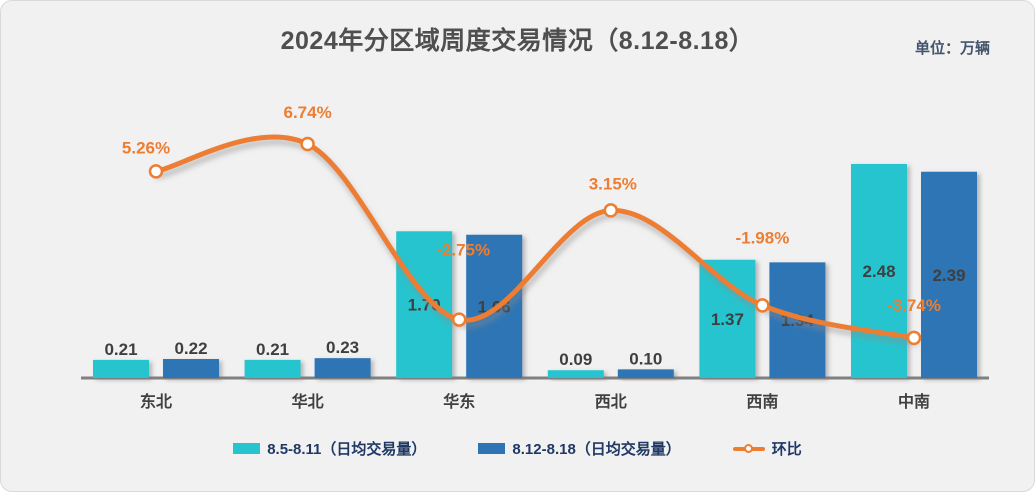  What do you see at coordinates (517, 41) in the screenshot?
I see `chart-title: 2024年分区域周度交易情况（8.12-8.18）` at bounding box center [517, 41].